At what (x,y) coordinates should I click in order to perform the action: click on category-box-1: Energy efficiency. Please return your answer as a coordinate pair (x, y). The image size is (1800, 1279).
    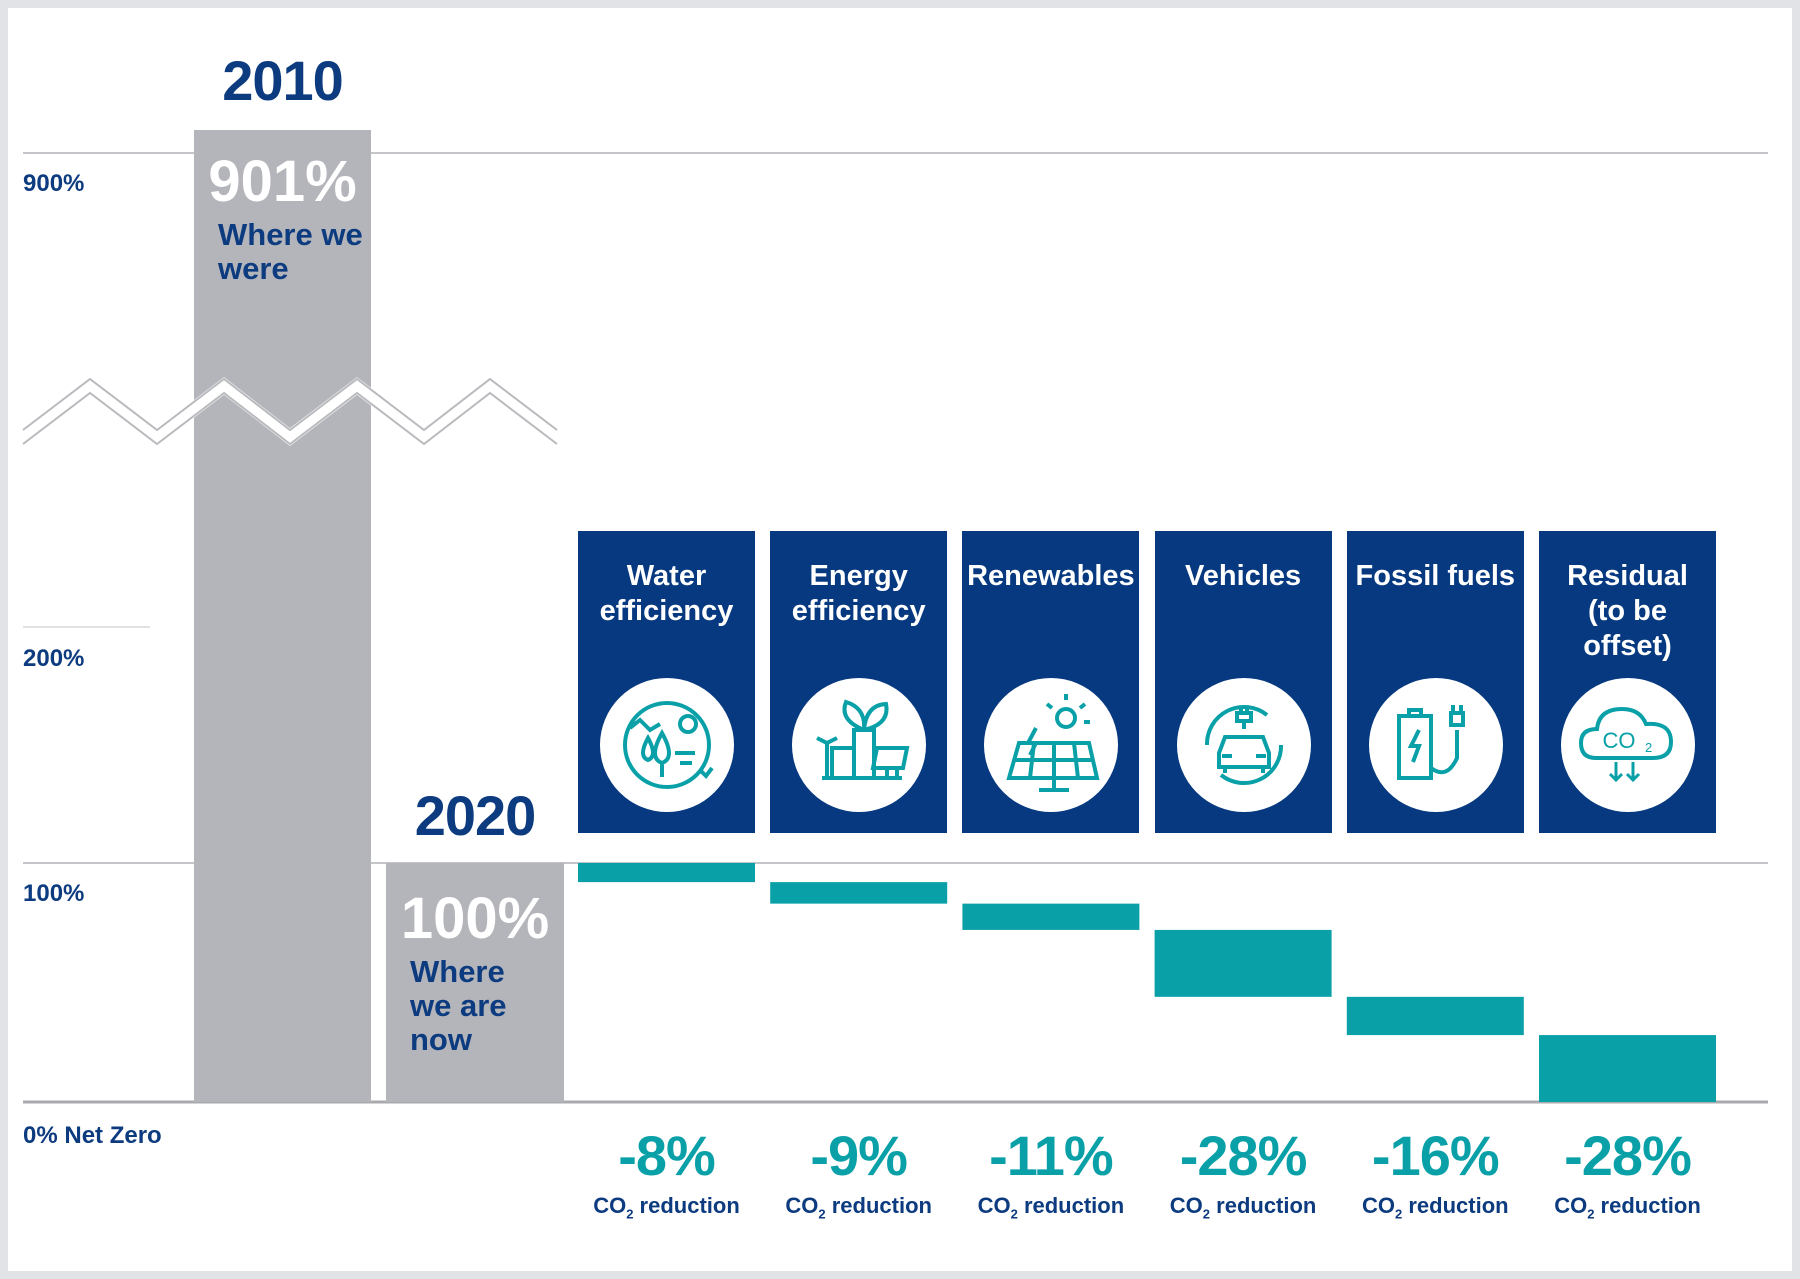
    Looking at the image, I should click on (859, 682).